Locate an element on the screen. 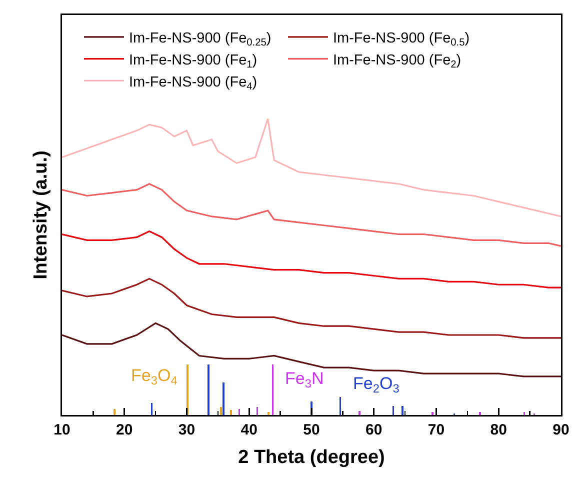 This screenshot has height=492, width=576. x-tick-label: 30 is located at coordinates (187, 430).